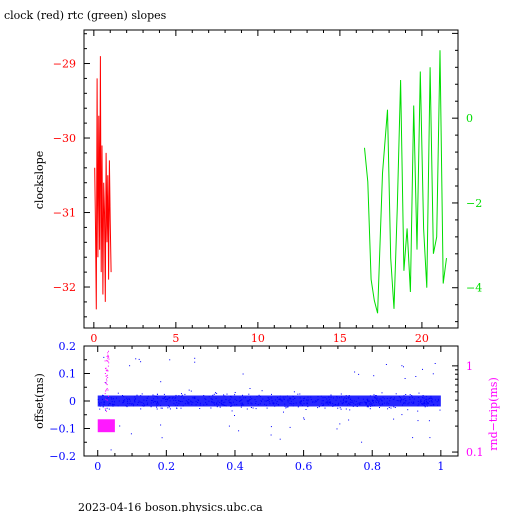 The height and width of the screenshot is (512, 512). What do you see at coordinates (475, 452) in the screenshot?
I see `bottom-y2-tick-label: 0.1` at bounding box center [475, 452].